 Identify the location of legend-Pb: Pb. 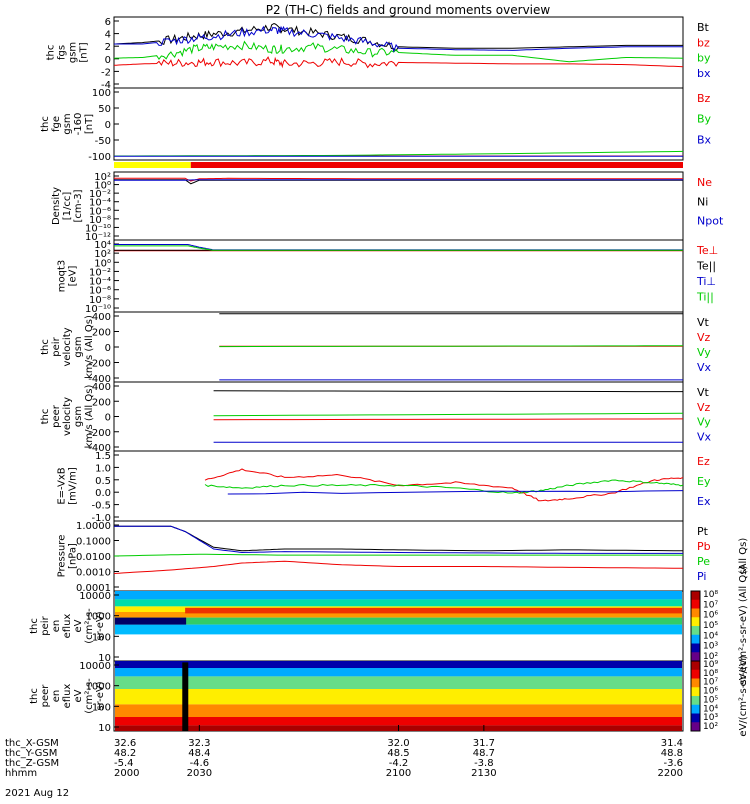
(704, 546).